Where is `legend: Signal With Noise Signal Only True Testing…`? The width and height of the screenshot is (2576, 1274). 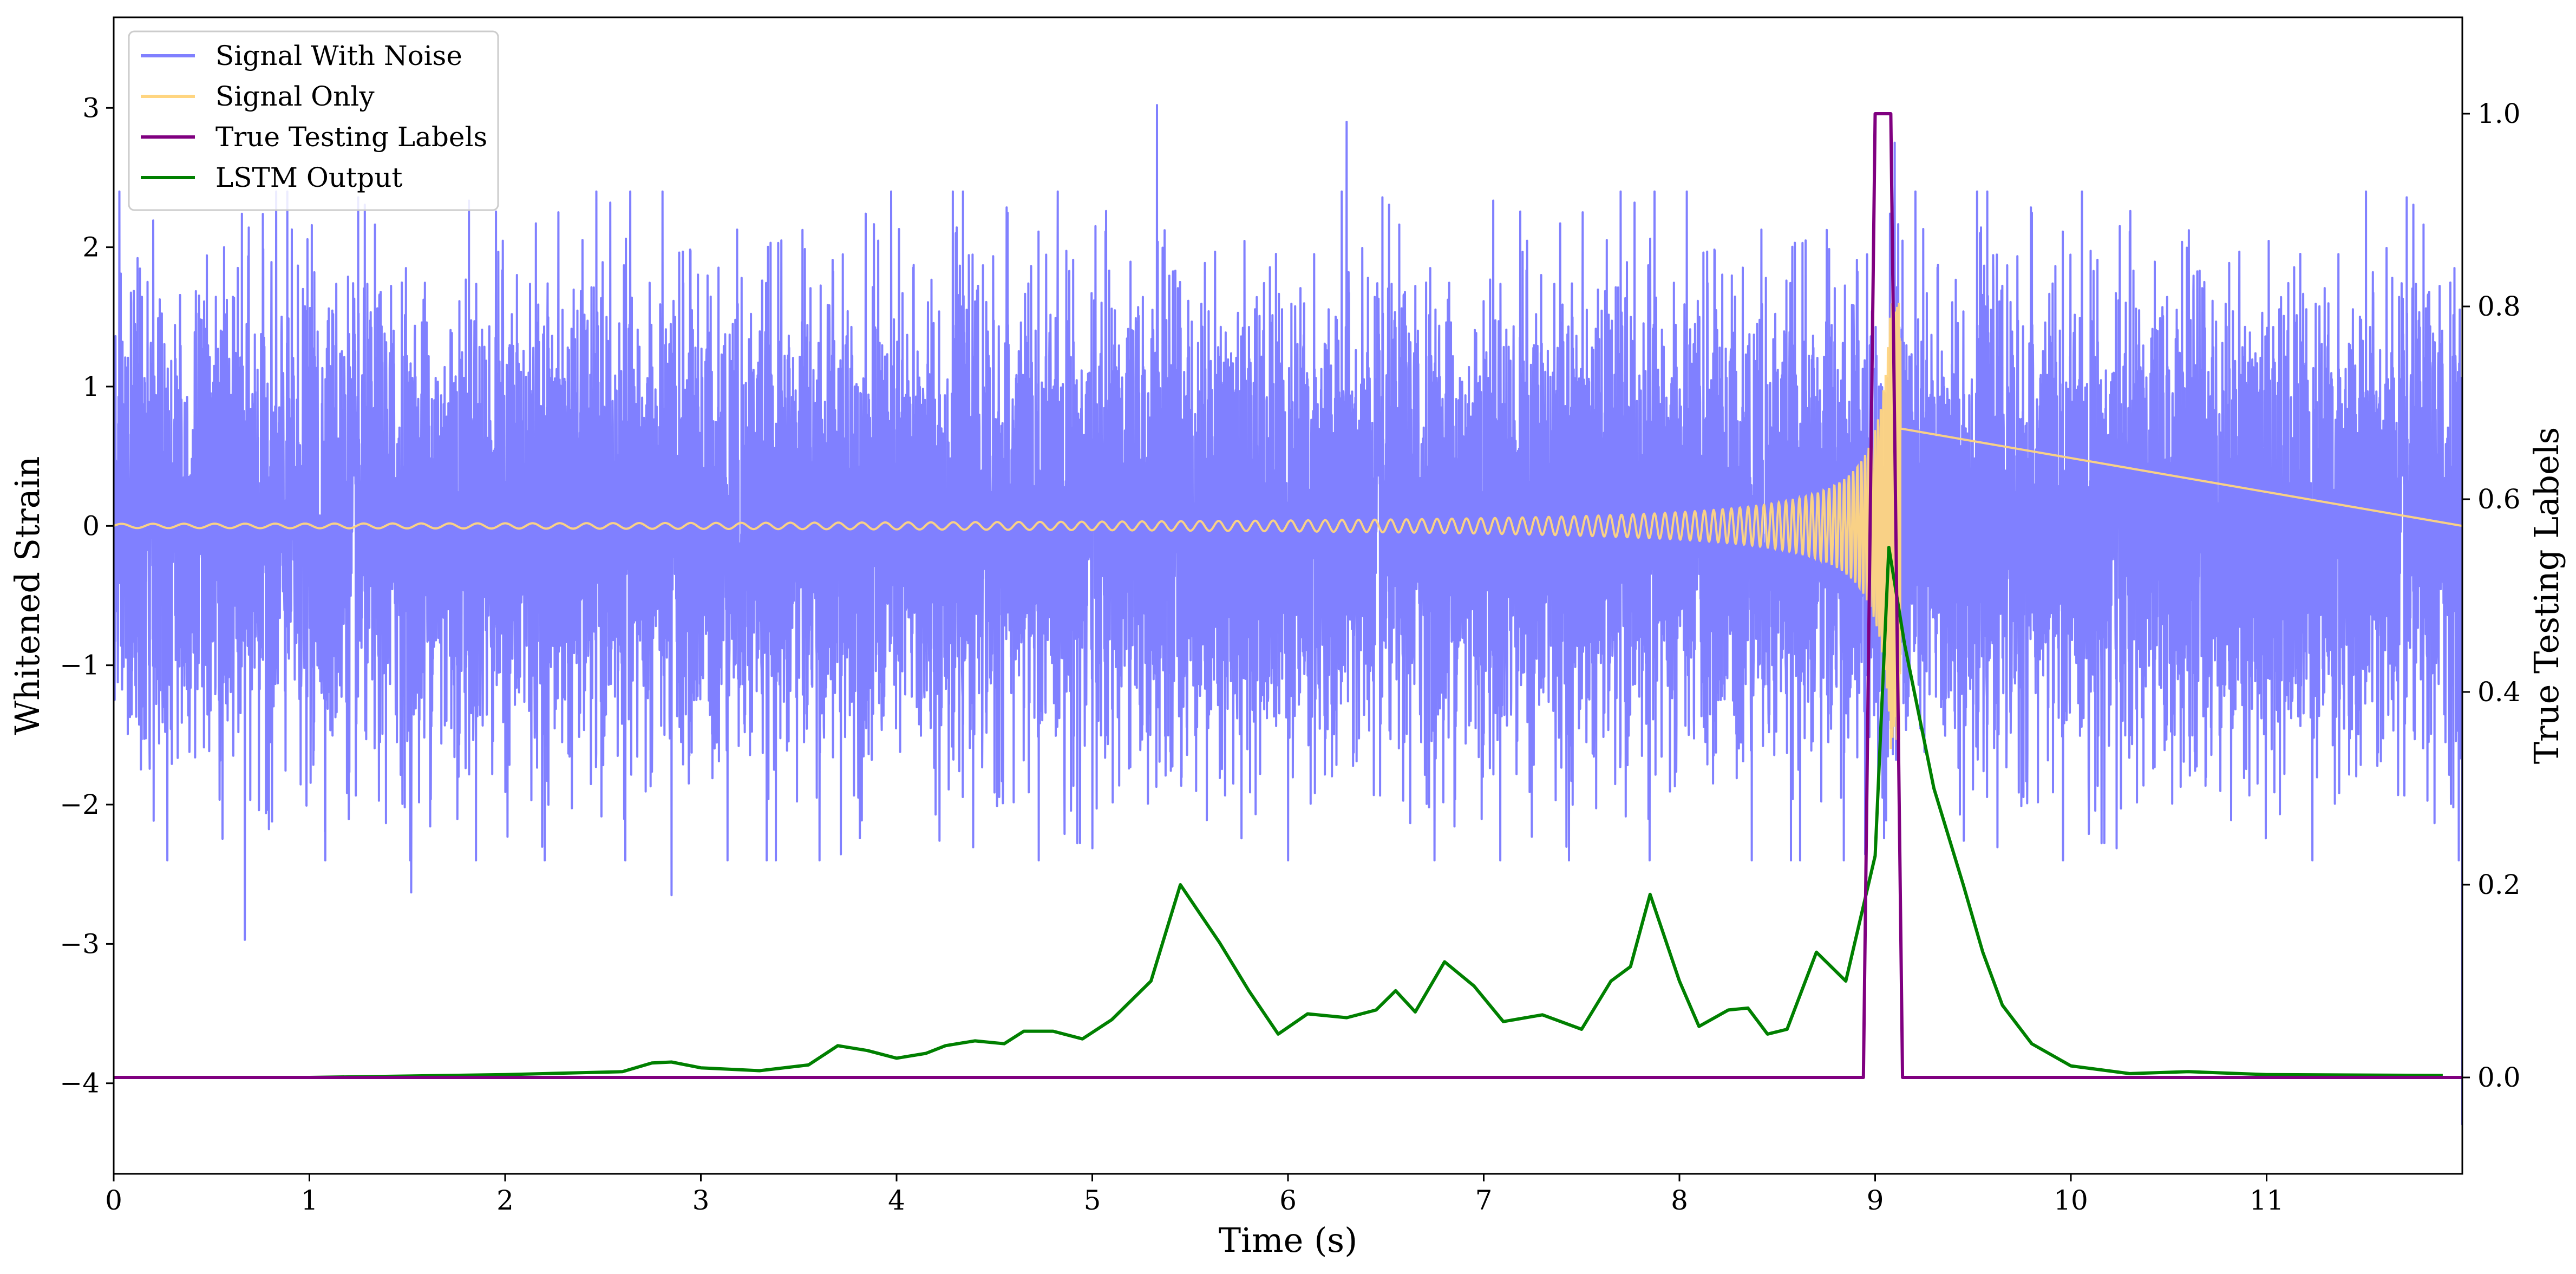
legend: Signal With Noise Signal Only True Testing… is located at coordinates (313, 120).